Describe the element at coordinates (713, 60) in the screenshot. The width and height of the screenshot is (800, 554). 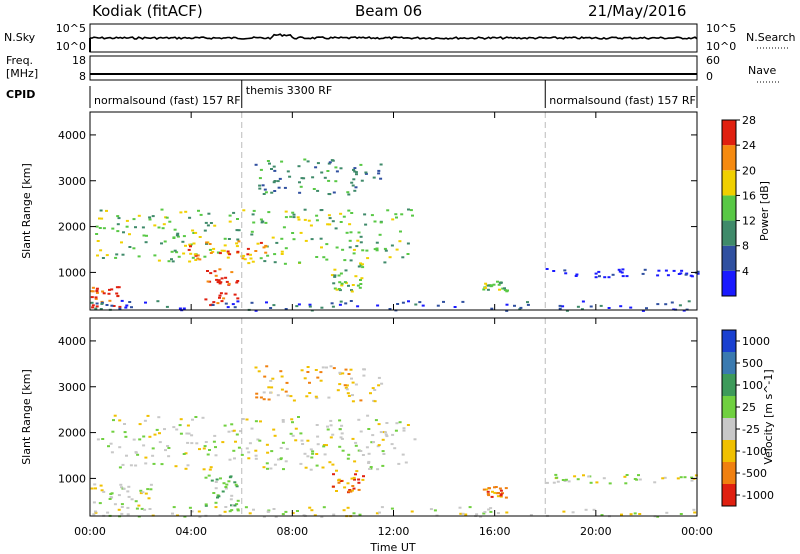
I see `nave-tick-top: 60` at that location.